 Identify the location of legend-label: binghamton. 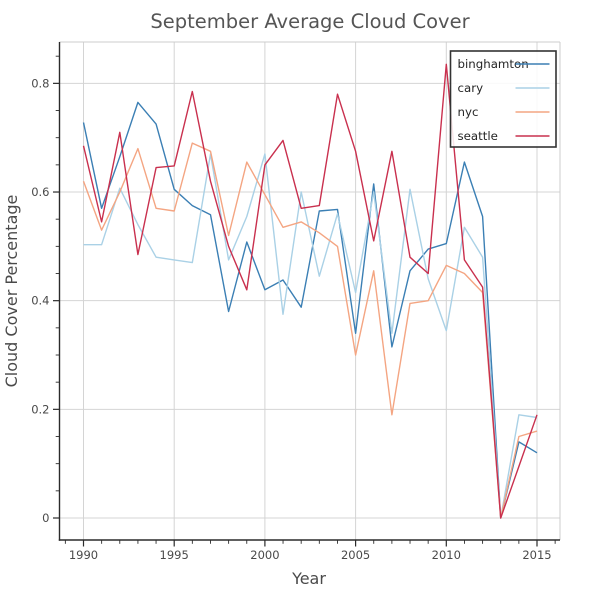
(493, 64).